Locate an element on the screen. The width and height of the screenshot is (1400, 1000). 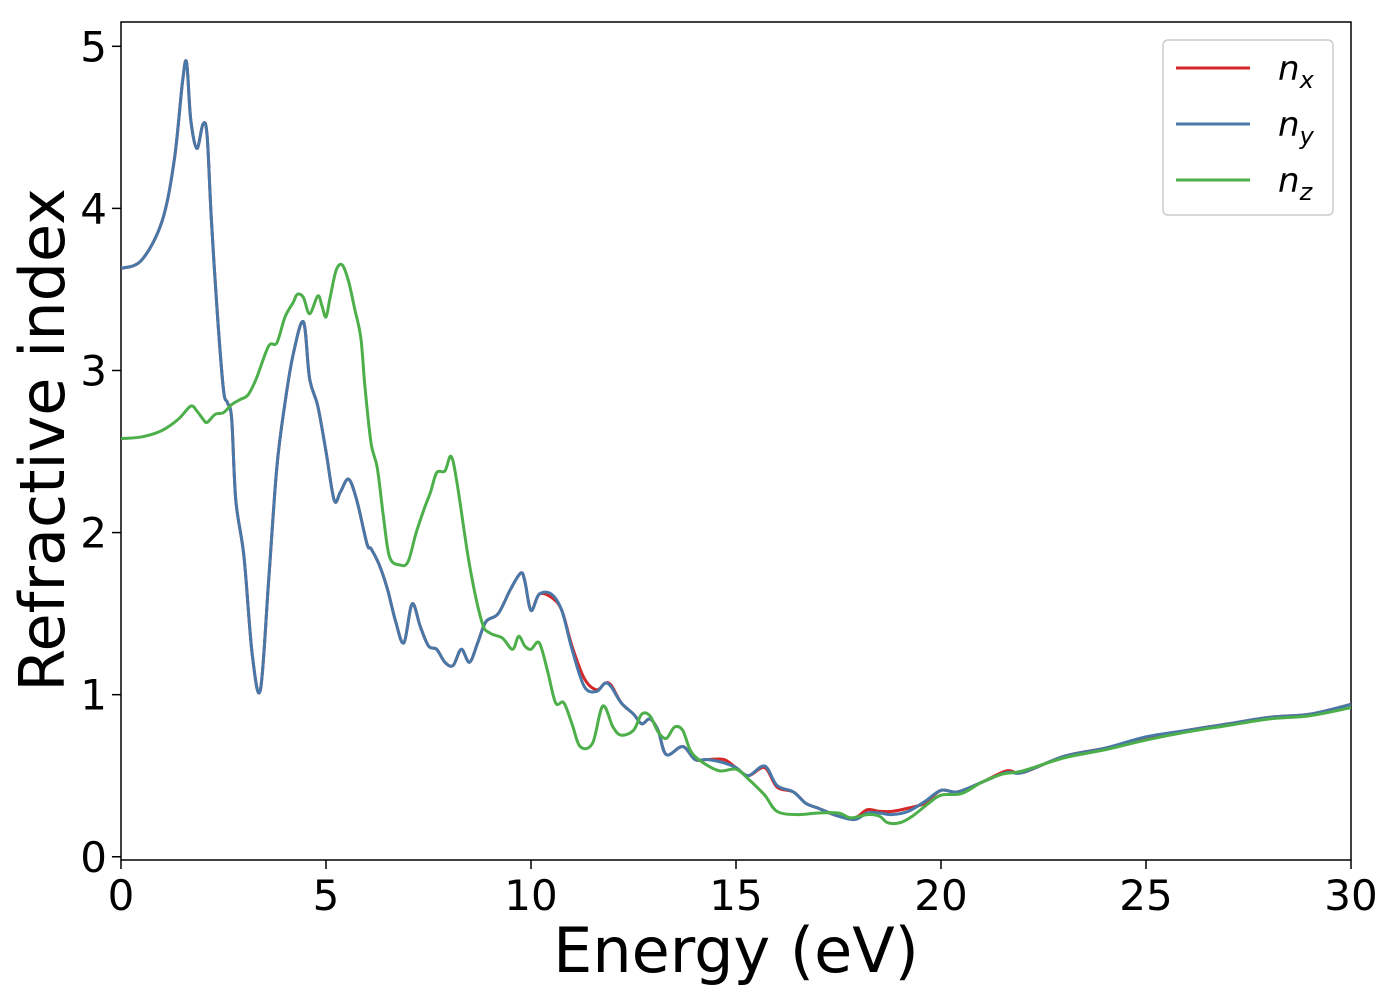
legend-box is located at coordinates (1248, 127).